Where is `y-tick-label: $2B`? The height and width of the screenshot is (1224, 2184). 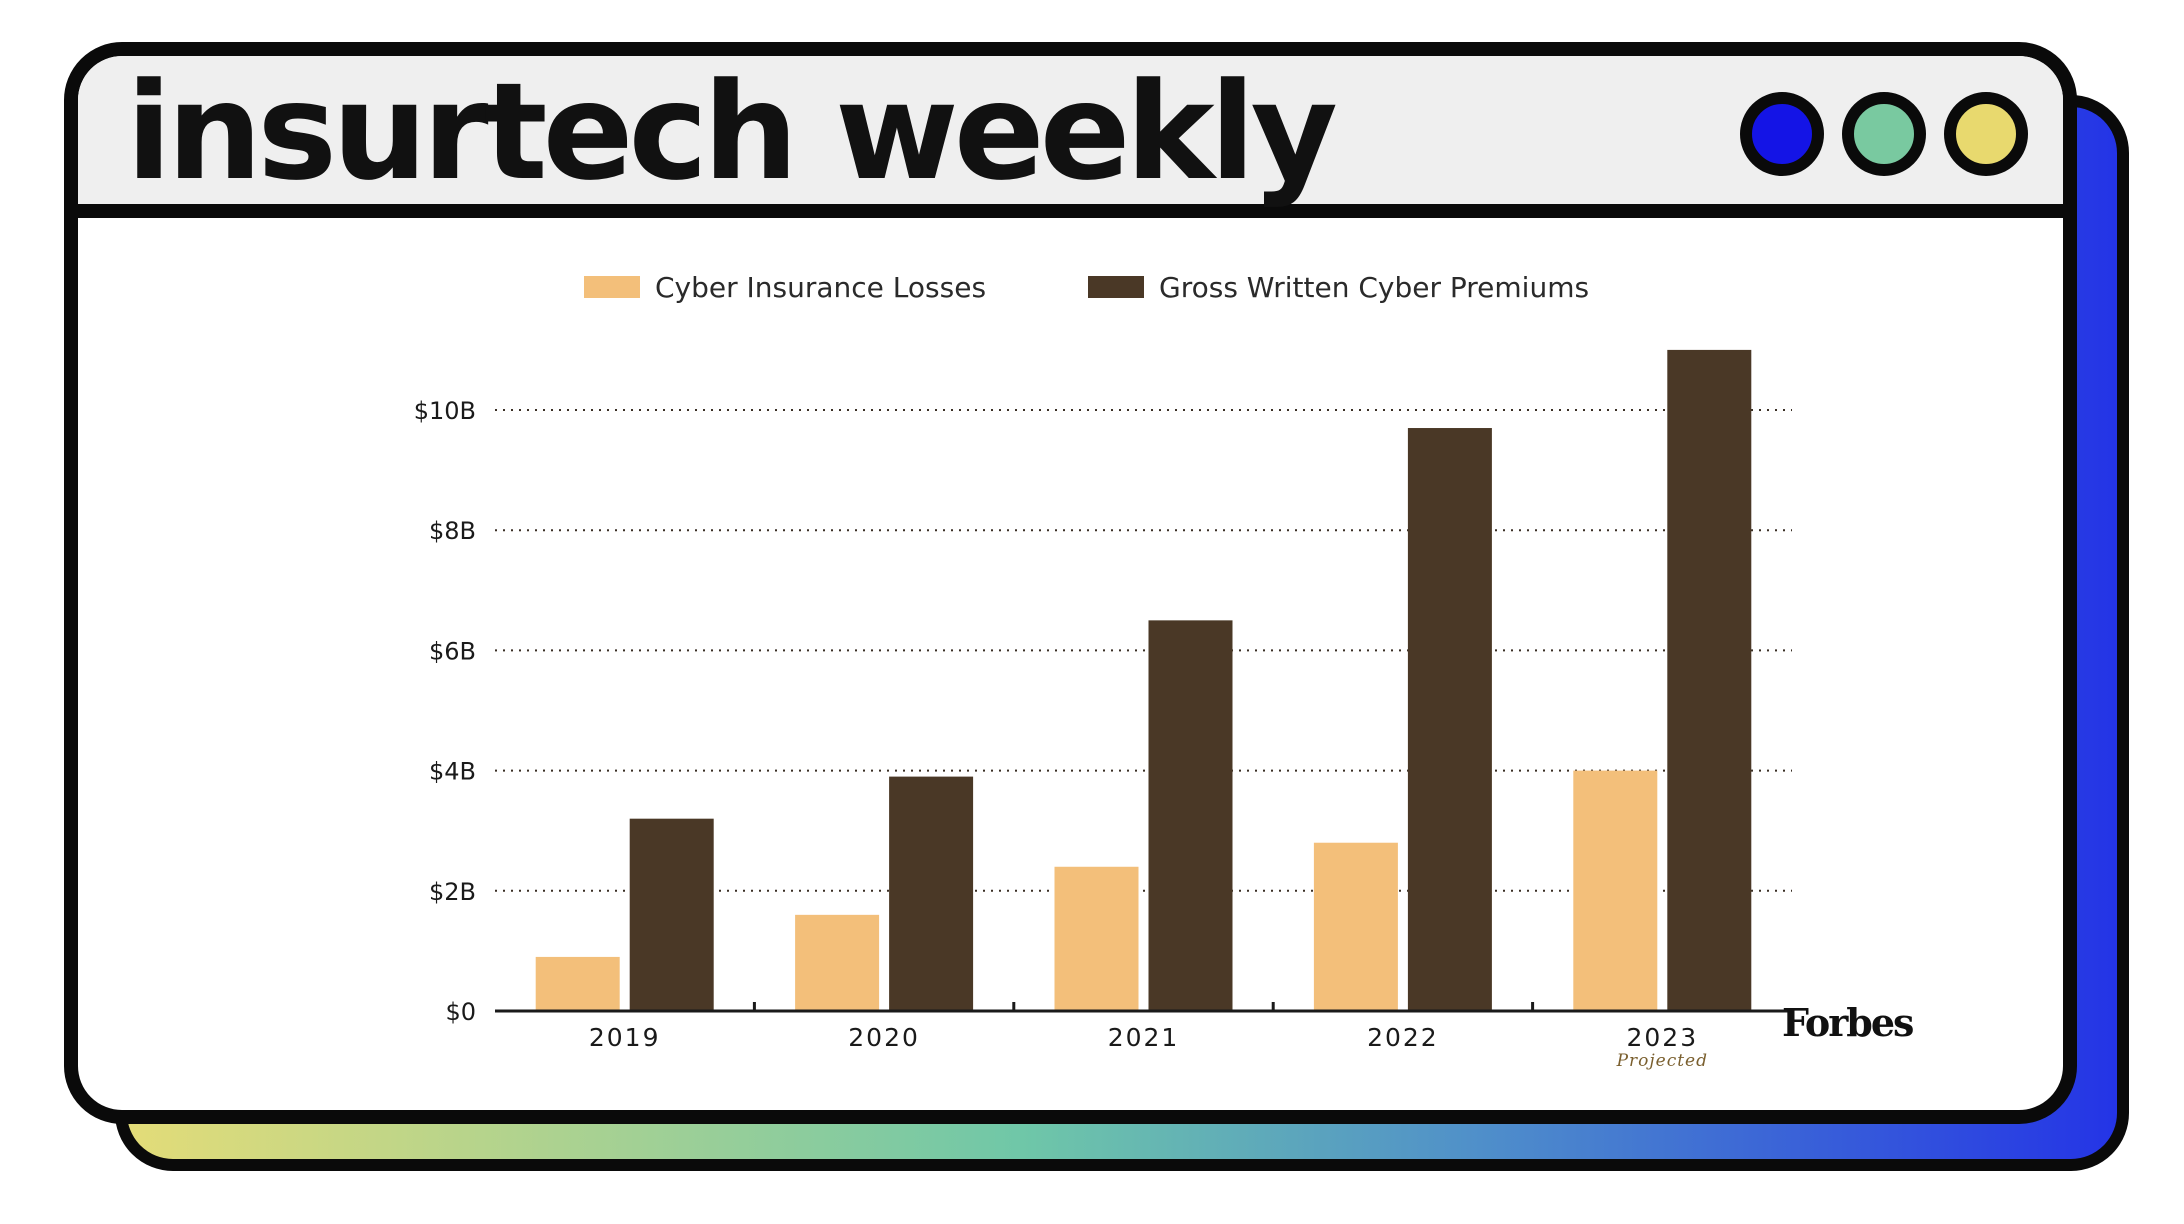
y-tick-label: $2B is located at coordinates (452, 892).